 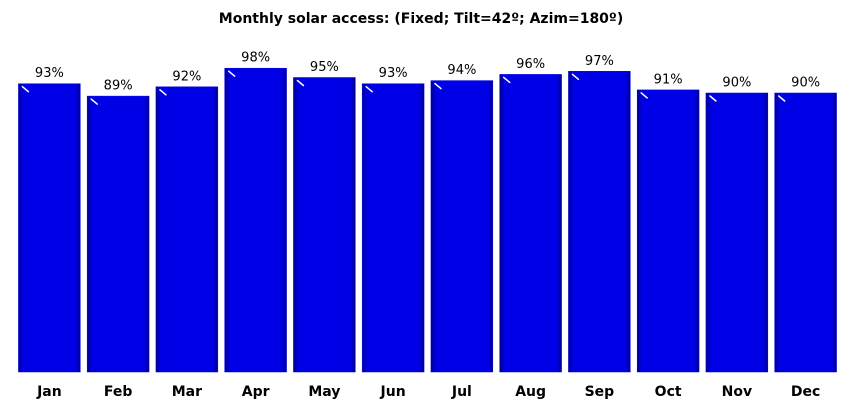 I want to click on value-label: 91%, so click(x=668, y=79).